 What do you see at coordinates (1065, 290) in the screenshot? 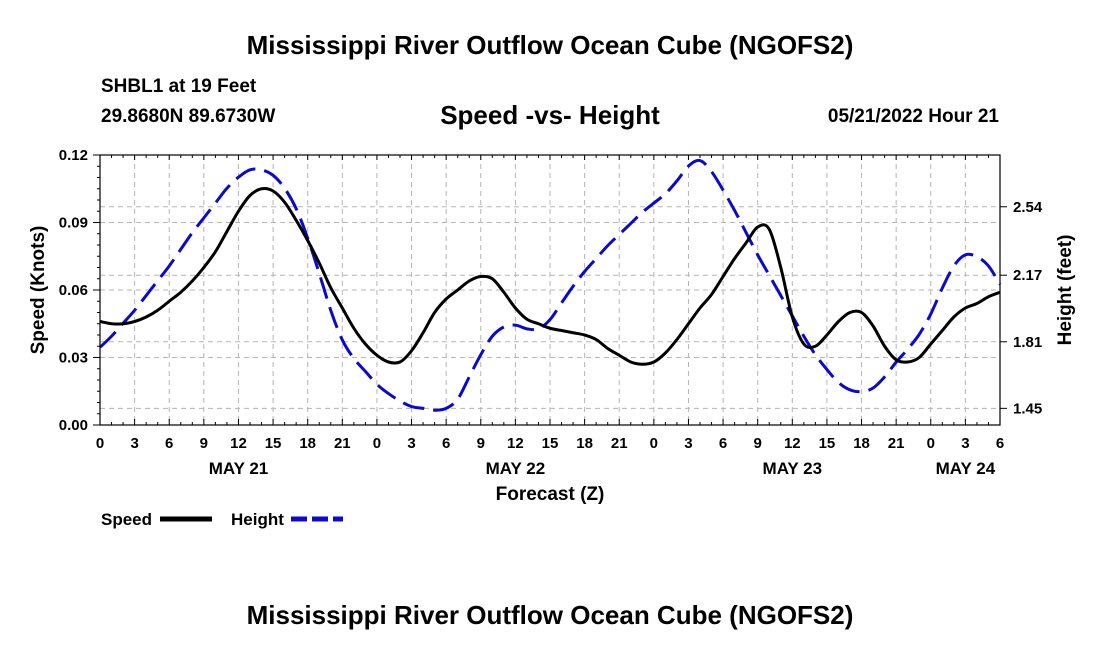
I see `y2-axis-title: Height (feet)` at bounding box center [1065, 290].